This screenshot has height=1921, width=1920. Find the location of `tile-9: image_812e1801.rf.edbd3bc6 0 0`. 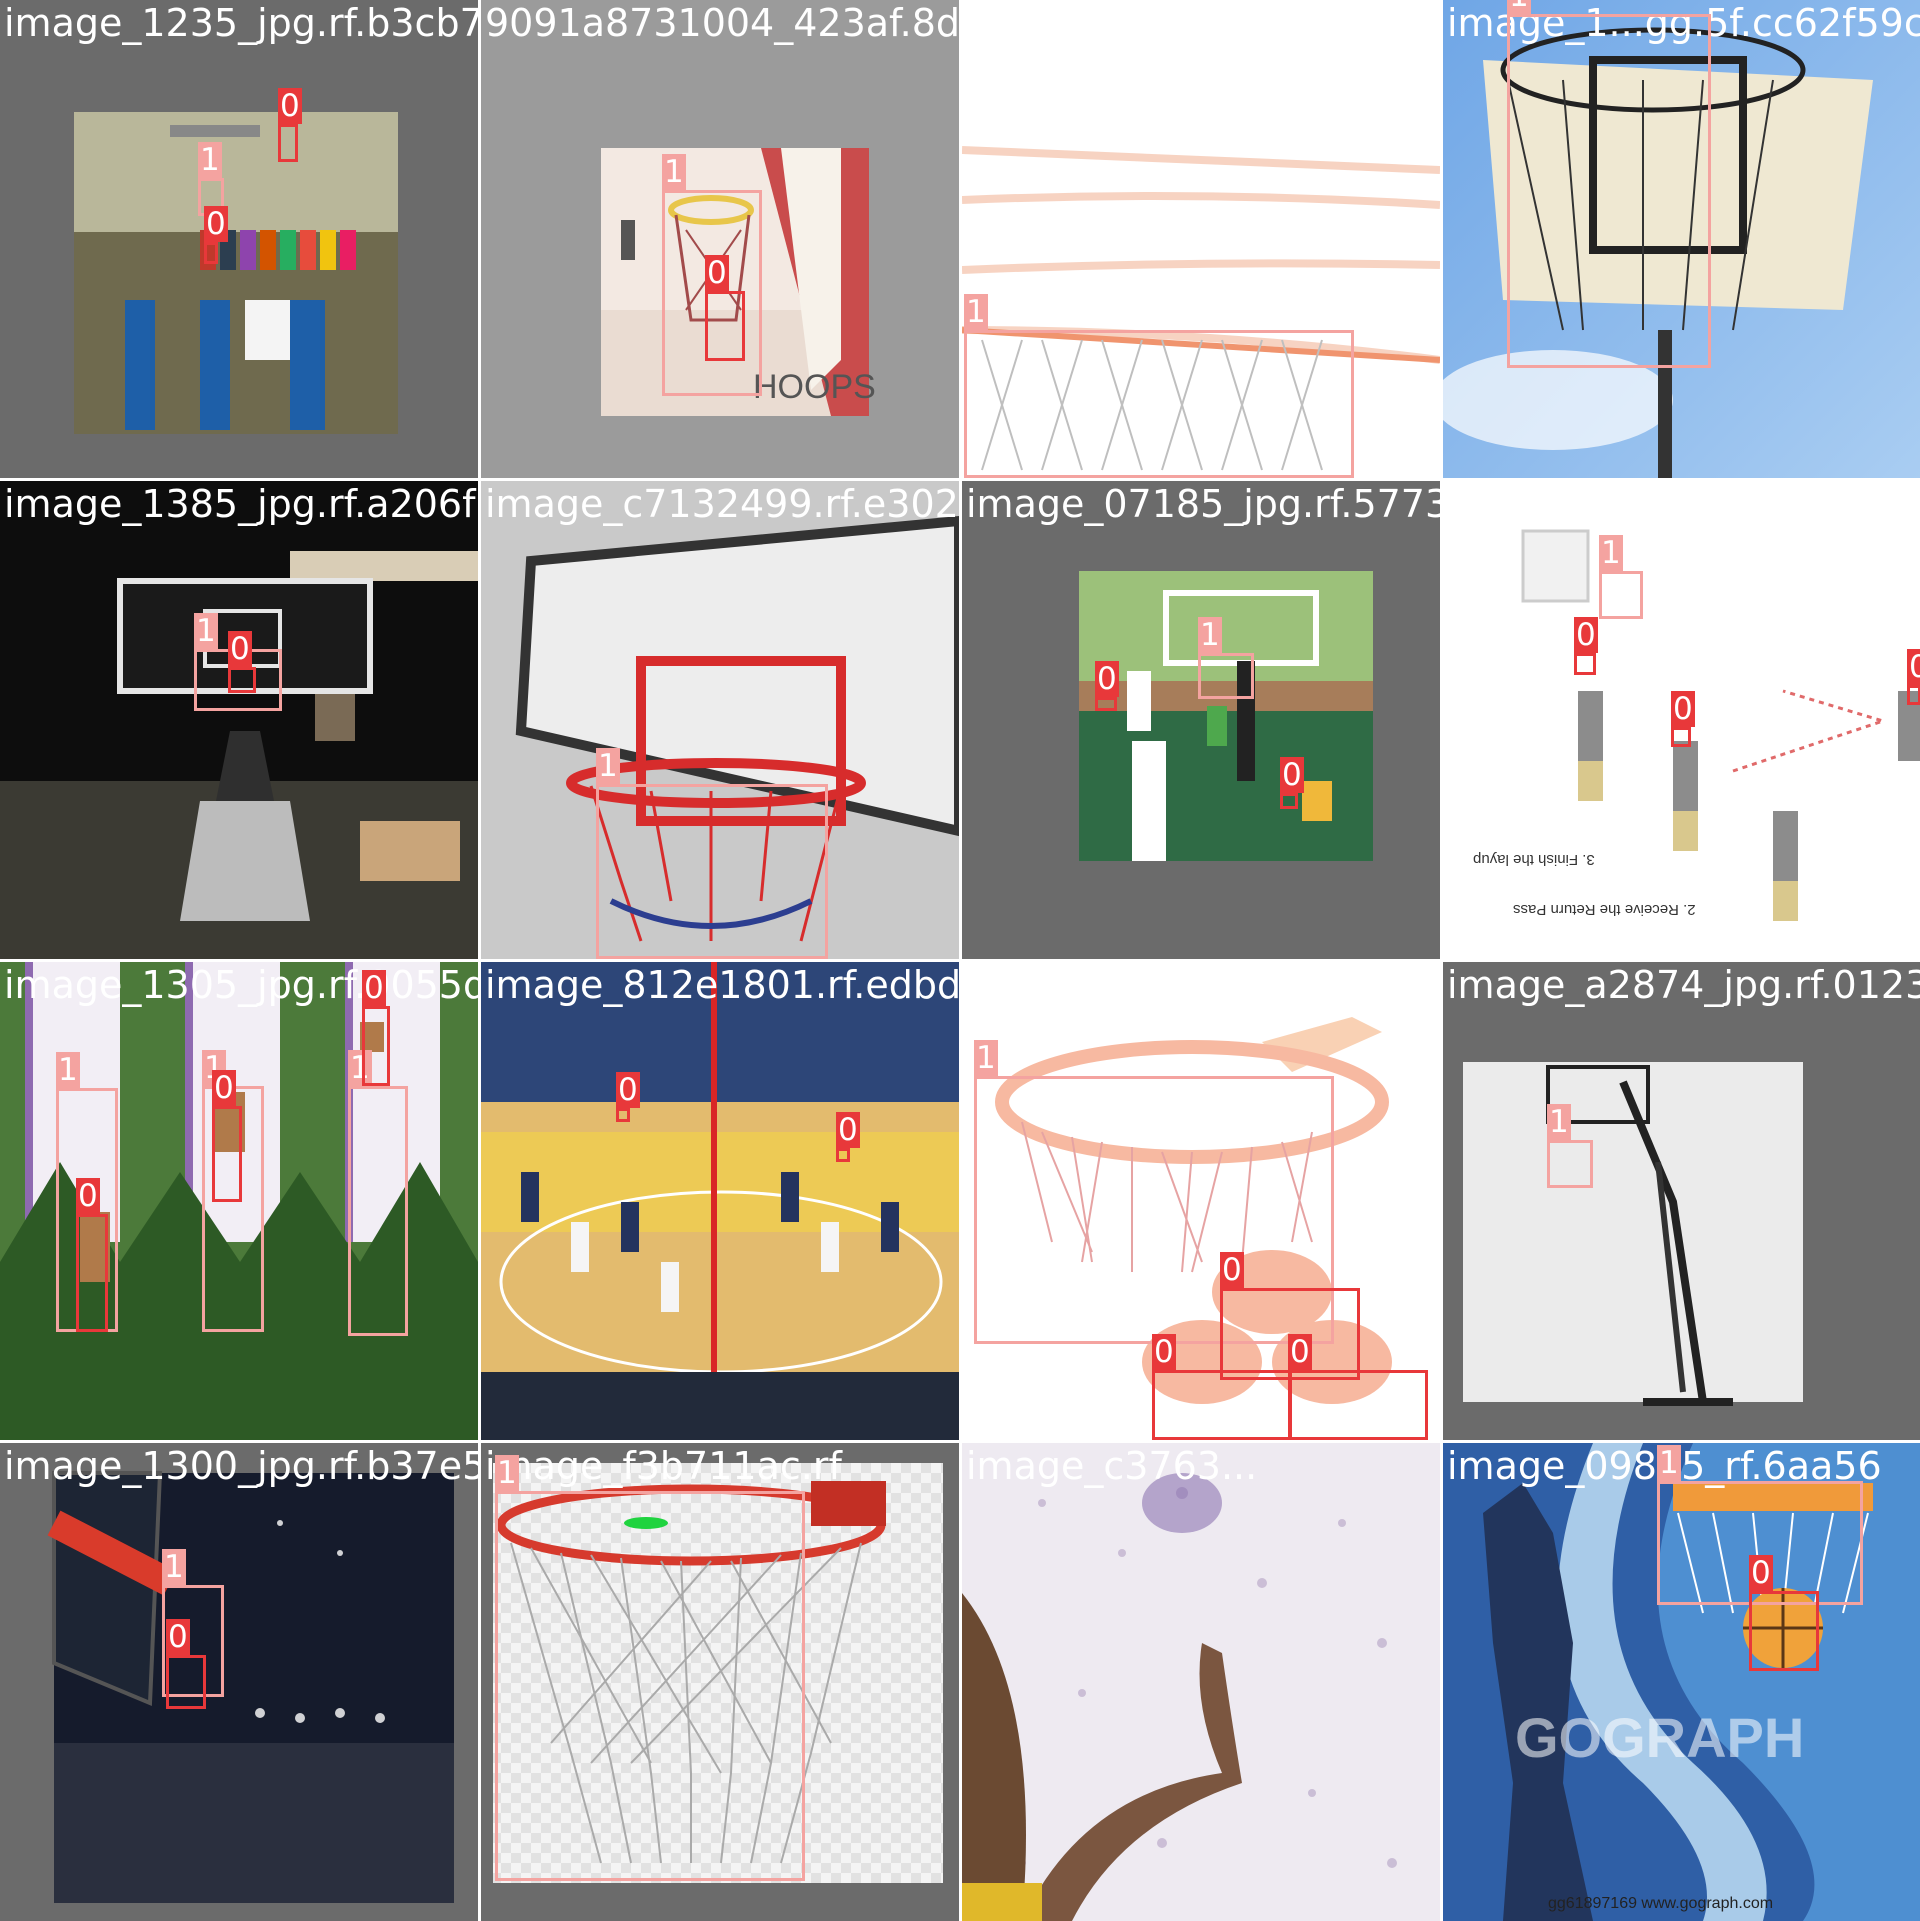

tile-9: image_812e1801.rf.edbd3bc6 0 0 is located at coordinates (720, 1201).